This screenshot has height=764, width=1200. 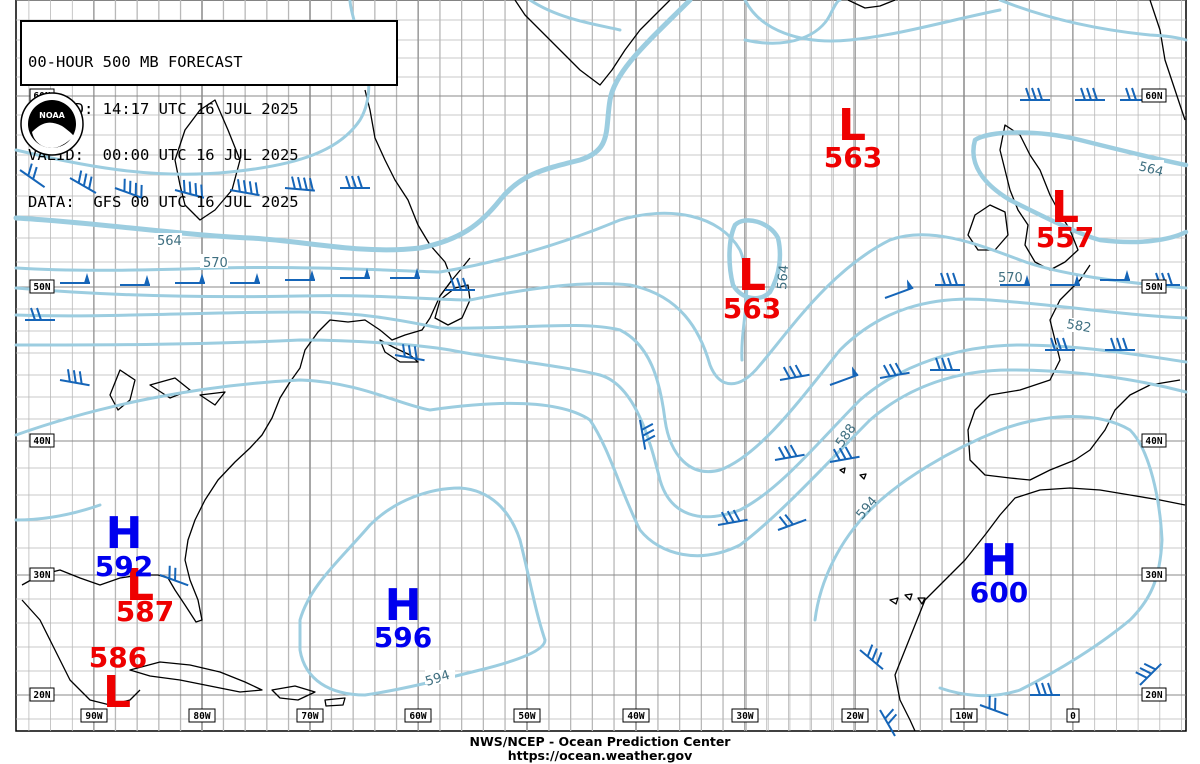 I want to click on contour-label: 594, so click(x=438, y=679).